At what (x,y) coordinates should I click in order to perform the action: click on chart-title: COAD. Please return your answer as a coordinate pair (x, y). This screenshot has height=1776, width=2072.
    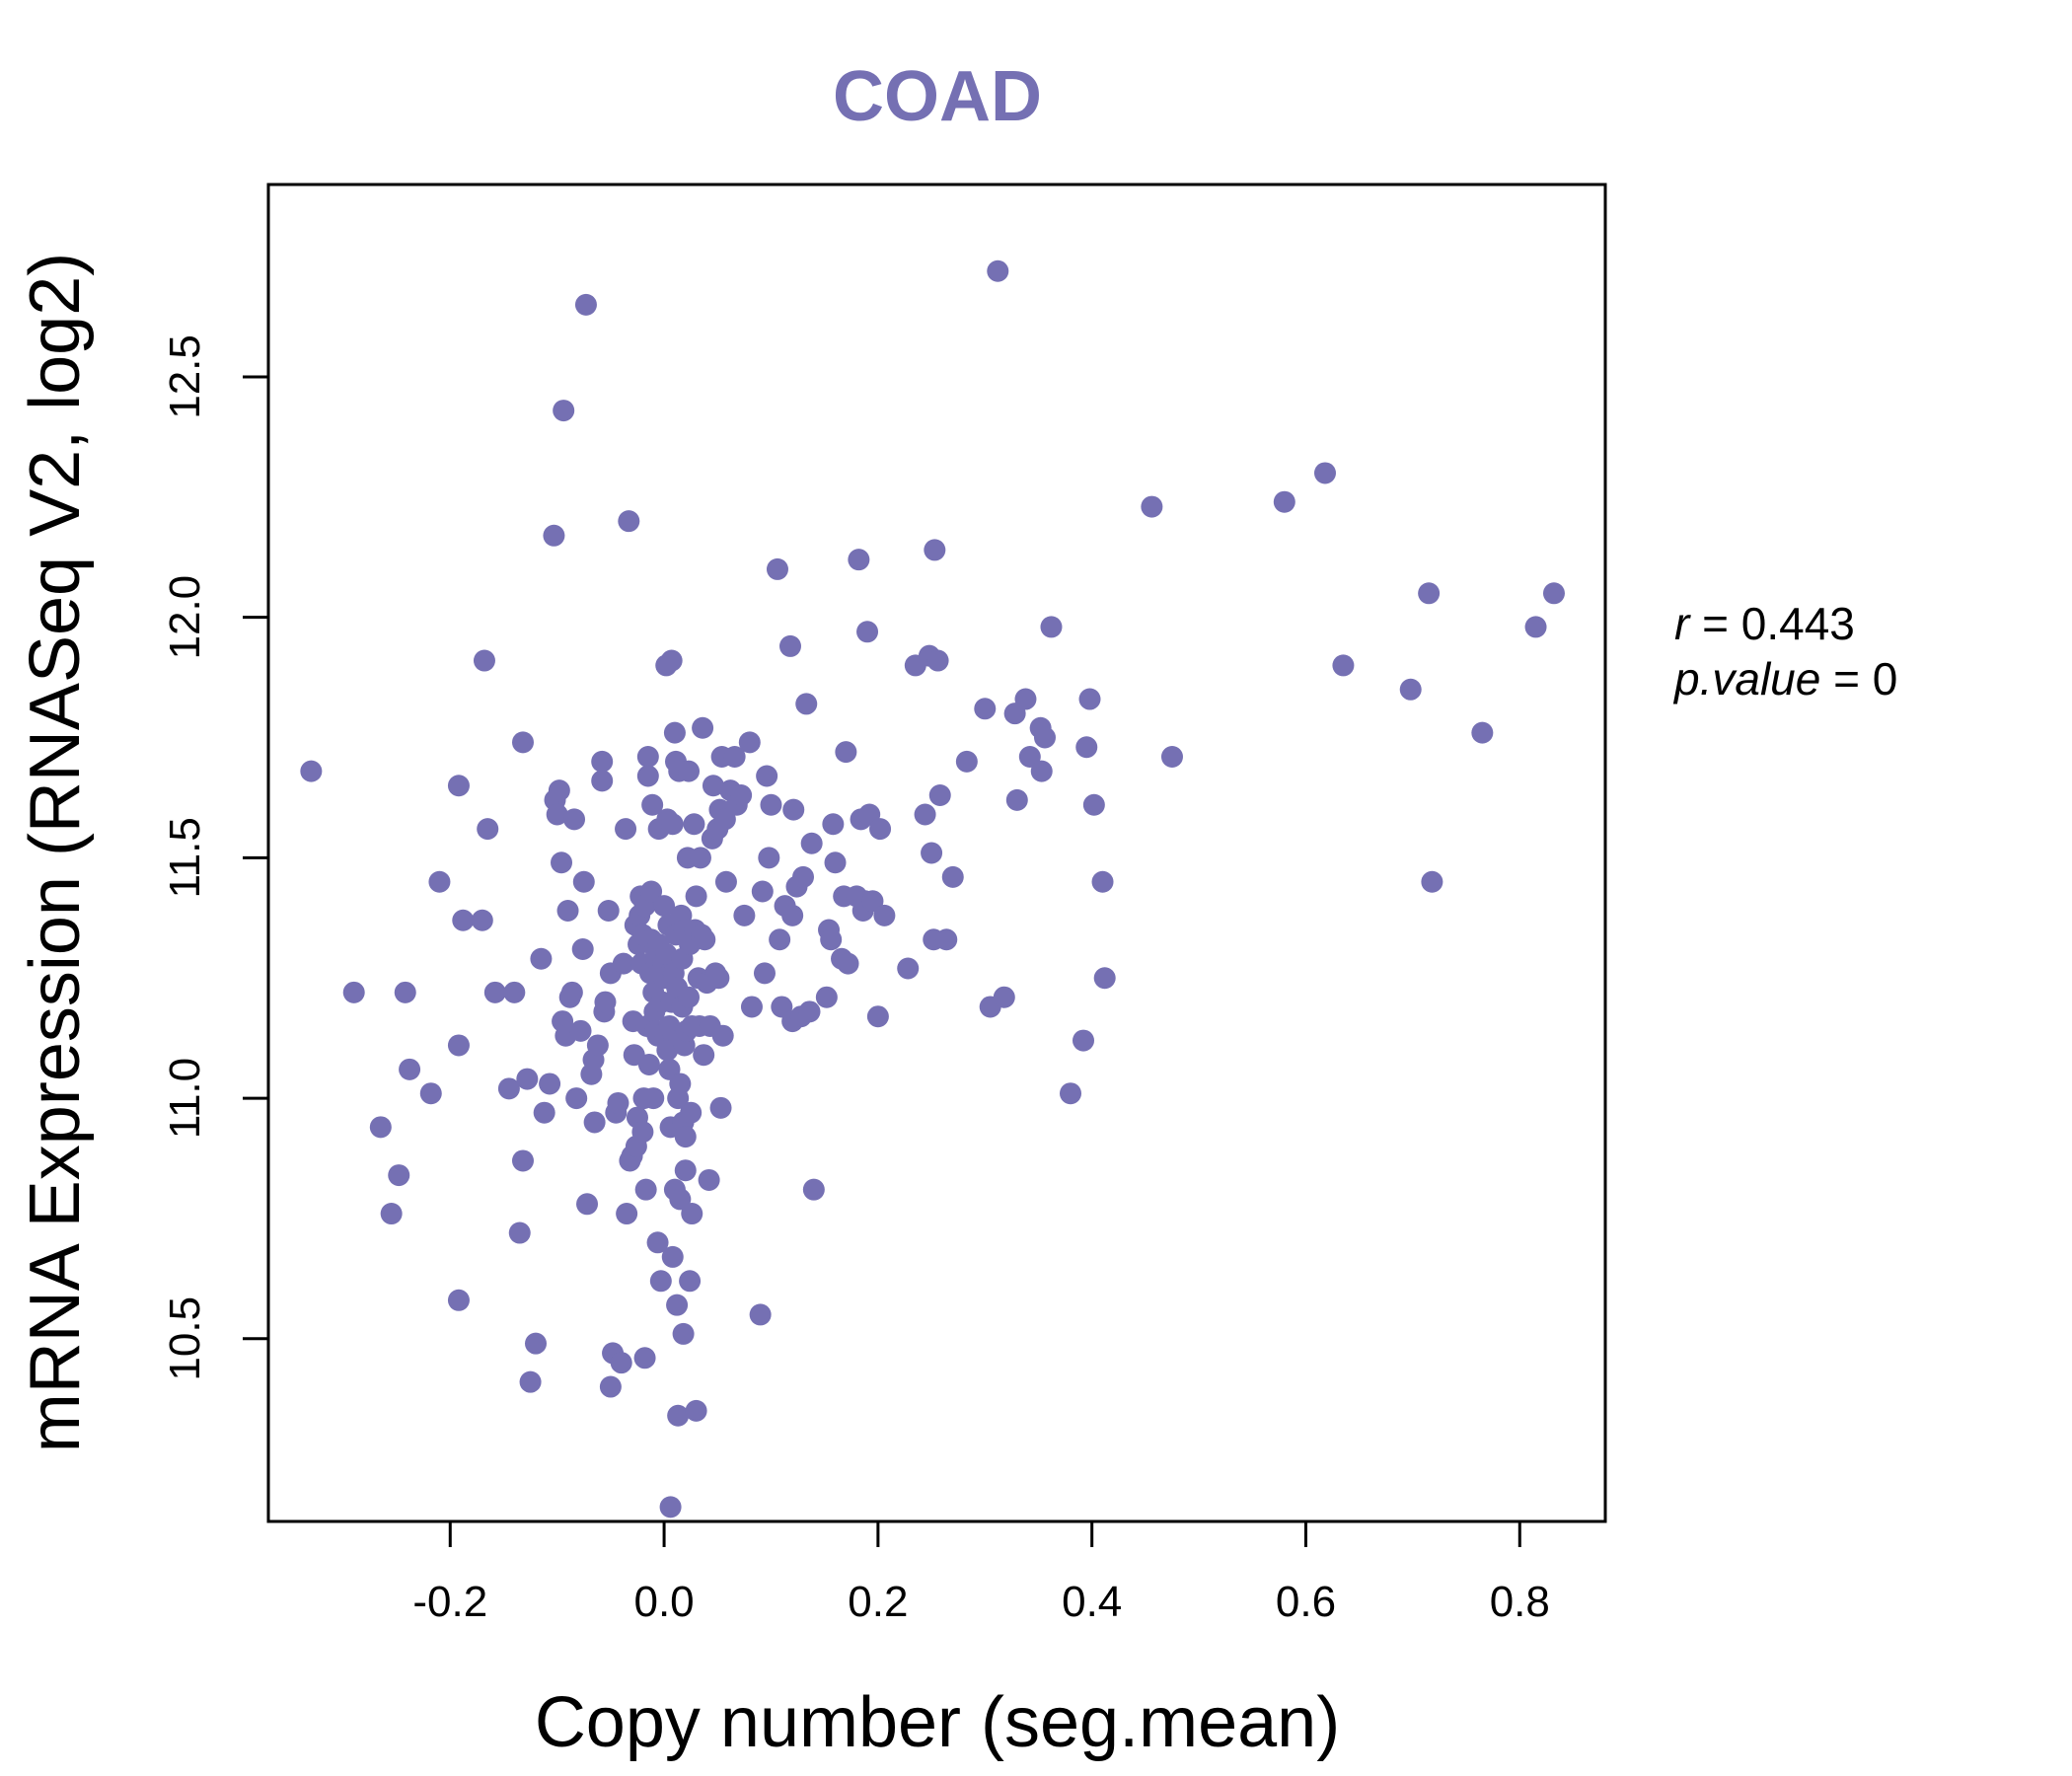
    Looking at the image, I should click on (938, 97).